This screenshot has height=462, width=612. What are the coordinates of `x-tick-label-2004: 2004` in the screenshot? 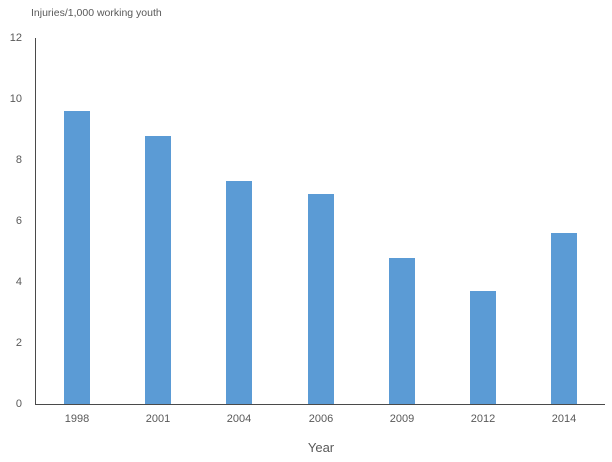 It's located at (239, 419).